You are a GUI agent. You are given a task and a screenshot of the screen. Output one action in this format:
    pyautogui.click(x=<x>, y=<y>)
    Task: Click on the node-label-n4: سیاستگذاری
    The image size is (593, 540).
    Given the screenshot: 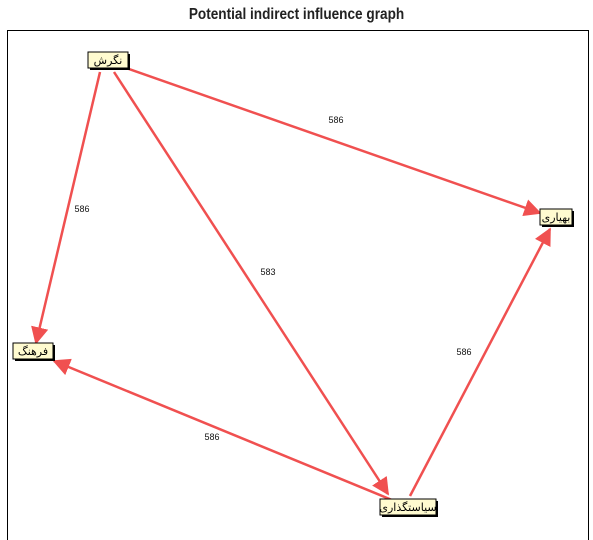 What is the action you would take?
    pyautogui.click(x=407, y=507)
    